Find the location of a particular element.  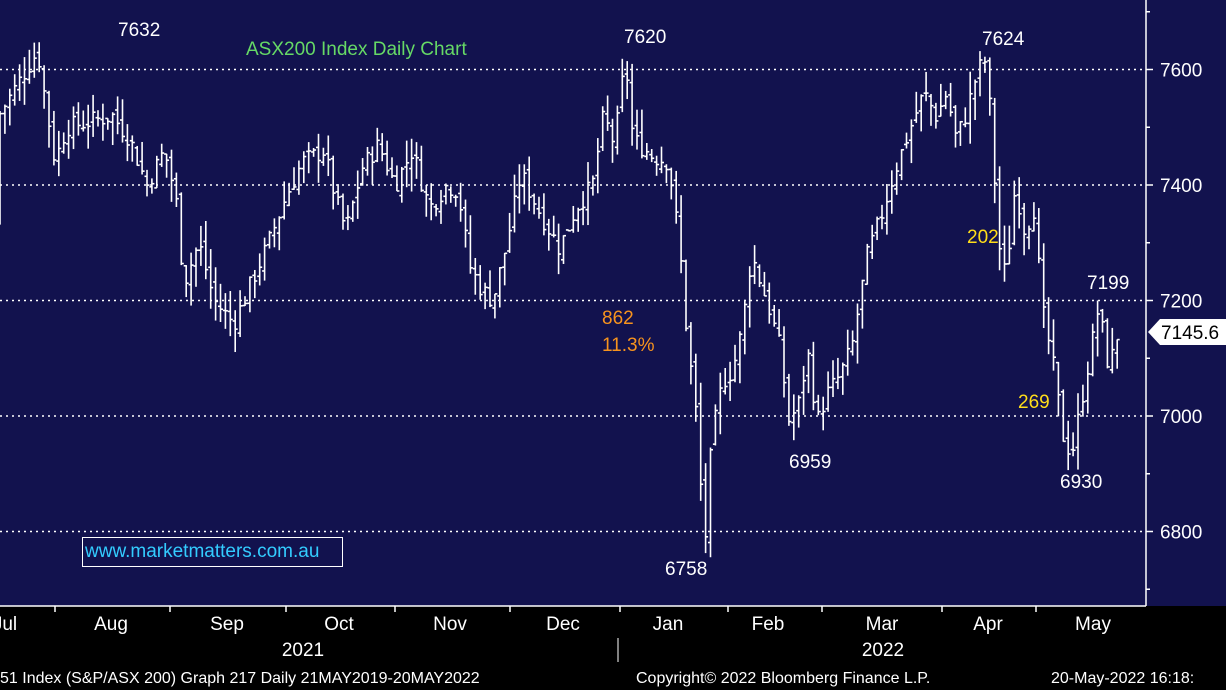

y-tick-label-6800: 6800 is located at coordinates (1181, 533).